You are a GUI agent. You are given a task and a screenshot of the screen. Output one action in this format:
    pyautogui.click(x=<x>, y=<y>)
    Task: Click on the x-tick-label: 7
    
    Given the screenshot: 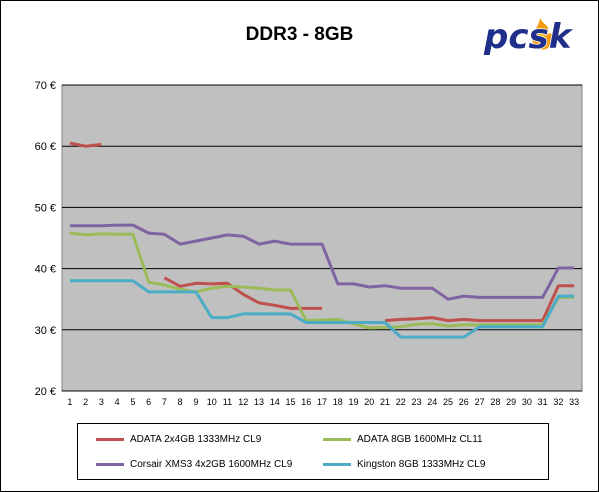 What is the action you would take?
    pyautogui.click(x=164, y=402)
    